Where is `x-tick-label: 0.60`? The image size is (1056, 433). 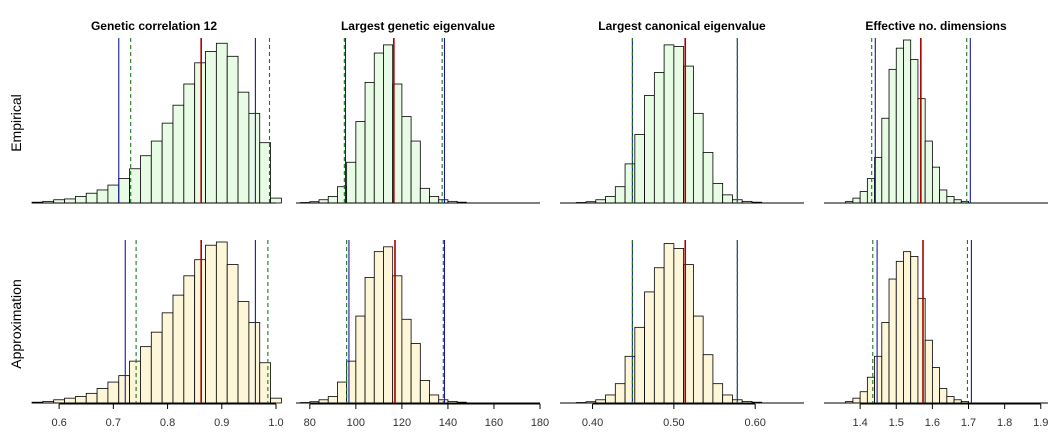
x-tick-label: 0.60 is located at coordinates (754, 423).